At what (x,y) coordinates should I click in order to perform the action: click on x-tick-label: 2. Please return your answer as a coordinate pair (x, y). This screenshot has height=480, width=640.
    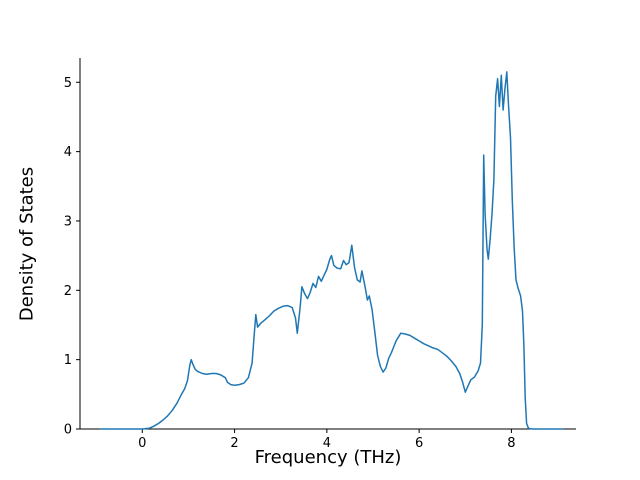
    Looking at the image, I should click on (234, 443).